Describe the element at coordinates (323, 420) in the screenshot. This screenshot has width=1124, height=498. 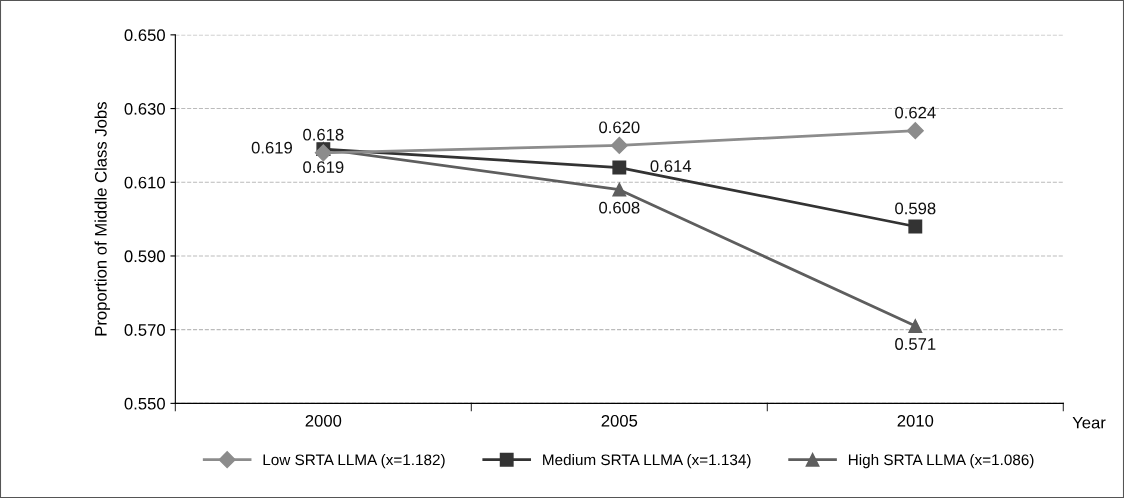
I see `x-tick-label: 2000` at that location.